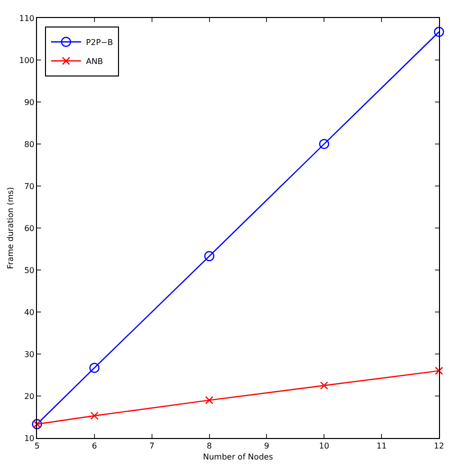 The image size is (454, 474). Describe the element at coordinates (29, 186) in the screenshot. I see `y-tick-label: 70` at that location.